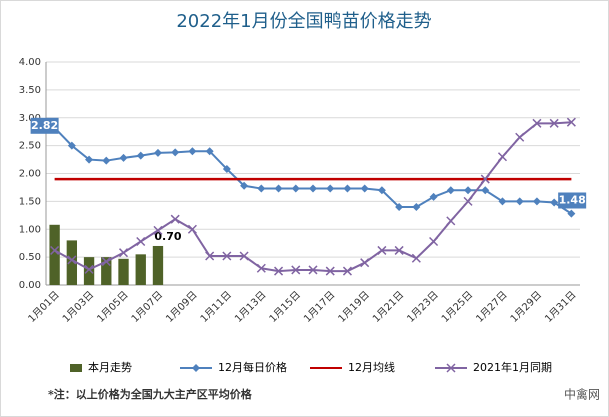 This screenshot has height=417, width=609. What do you see at coordinates (303, 21) in the screenshot?
I see `chart-title: 2022年1月份全国鸭苗价格走势` at bounding box center [303, 21].